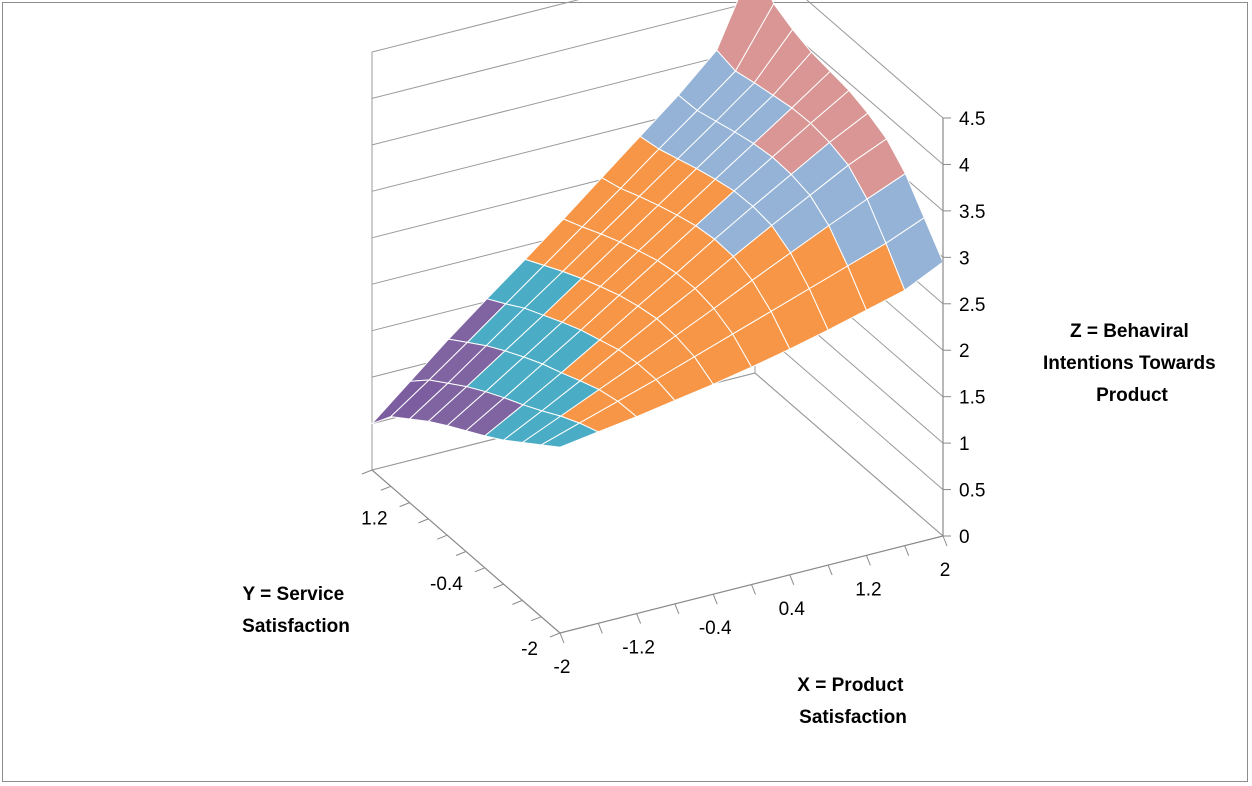 This screenshot has width=1252, height=786. Describe the element at coordinates (853, 717) in the screenshot. I see `x-axis-title-line-2: Satisfaction` at that location.